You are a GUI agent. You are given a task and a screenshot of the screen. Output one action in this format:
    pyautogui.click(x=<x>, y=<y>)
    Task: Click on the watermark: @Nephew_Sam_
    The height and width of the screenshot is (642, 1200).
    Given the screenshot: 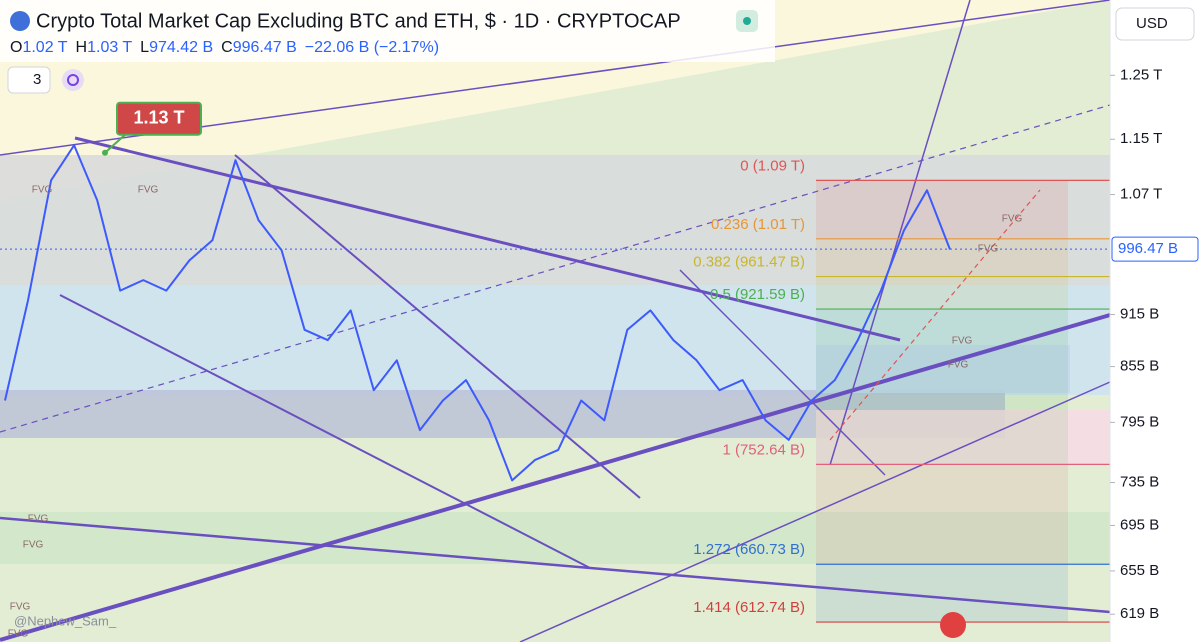 What is the action you would take?
    pyautogui.click(x=65, y=620)
    